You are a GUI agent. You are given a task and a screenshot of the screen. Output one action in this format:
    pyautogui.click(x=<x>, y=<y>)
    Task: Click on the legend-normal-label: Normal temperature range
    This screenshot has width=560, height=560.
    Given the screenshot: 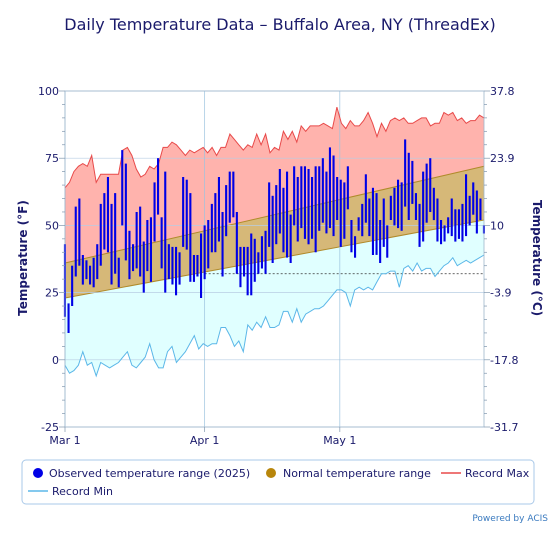 What is the action you would take?
    pyautogui.click(x=357, y=473)
    